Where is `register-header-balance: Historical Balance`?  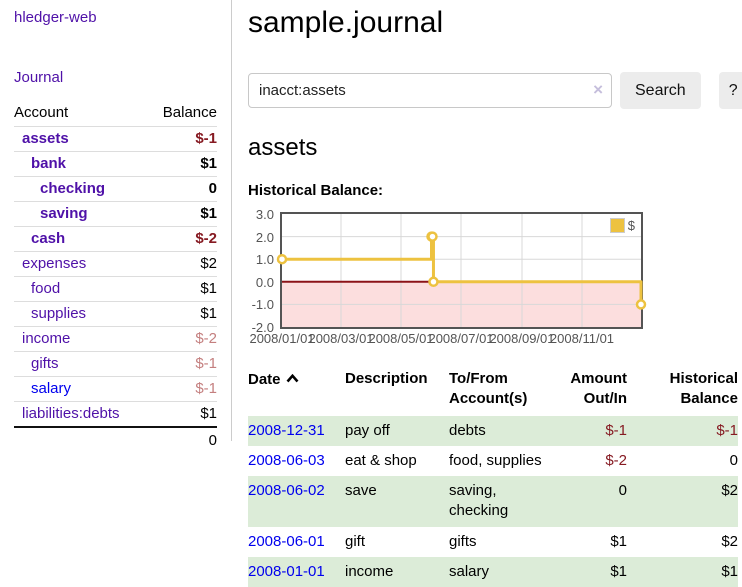
register-header-balance: Historical Balance is located at coordinates (703, 389).